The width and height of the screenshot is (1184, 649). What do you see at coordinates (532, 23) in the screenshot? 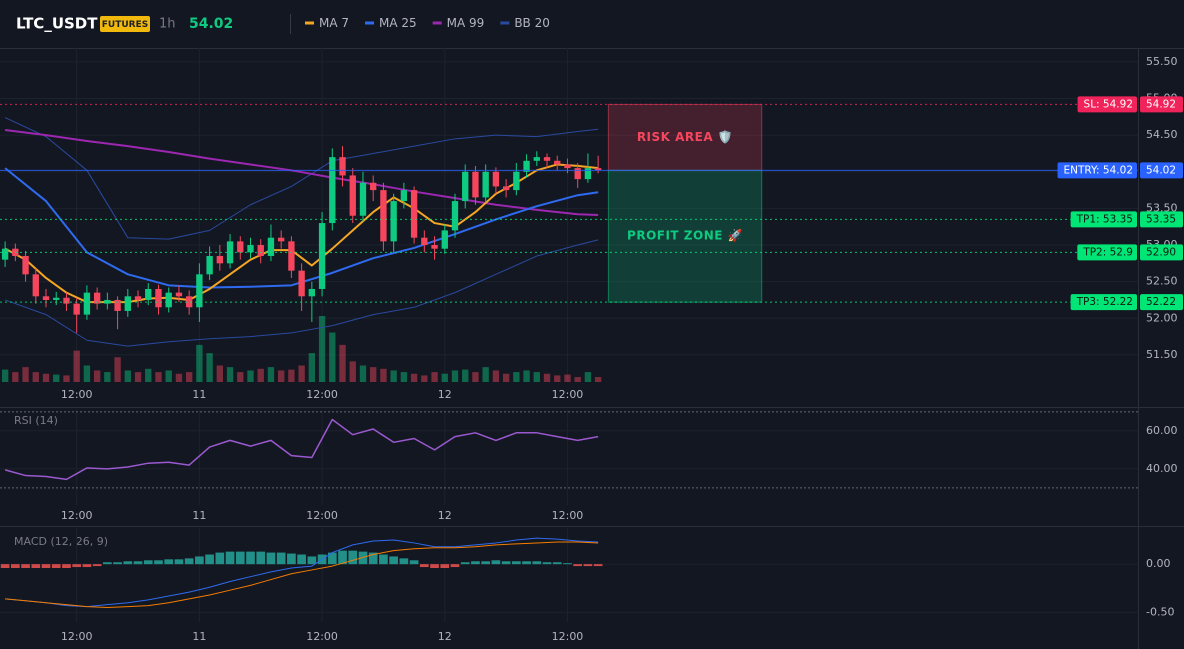
I see `legend-label: BB 20` at bounding box center [532, 23].